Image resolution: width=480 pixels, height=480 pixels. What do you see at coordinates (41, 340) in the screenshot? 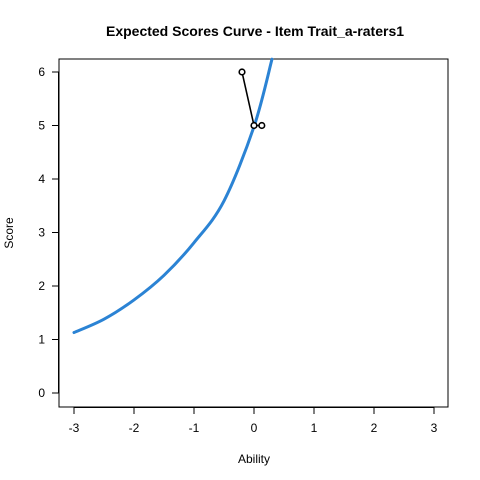
I see `y-tick-label: 1` at bounding box center [41, 340].